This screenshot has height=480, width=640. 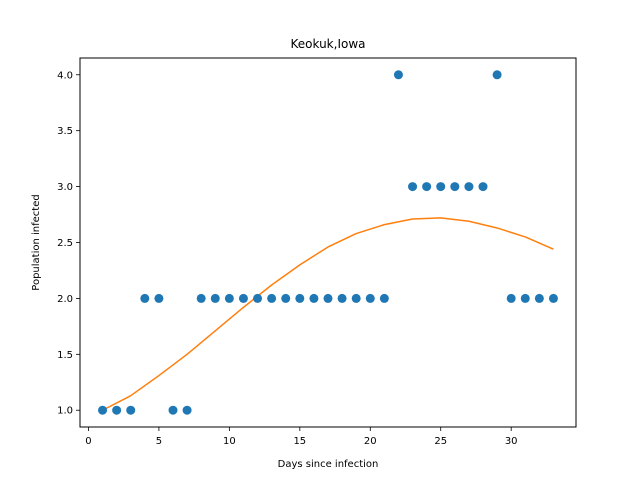 What do you see at coordinates (370, 441) in the screenshot?
I see `x-tick-label: 20` at bounding box center [370, 441].